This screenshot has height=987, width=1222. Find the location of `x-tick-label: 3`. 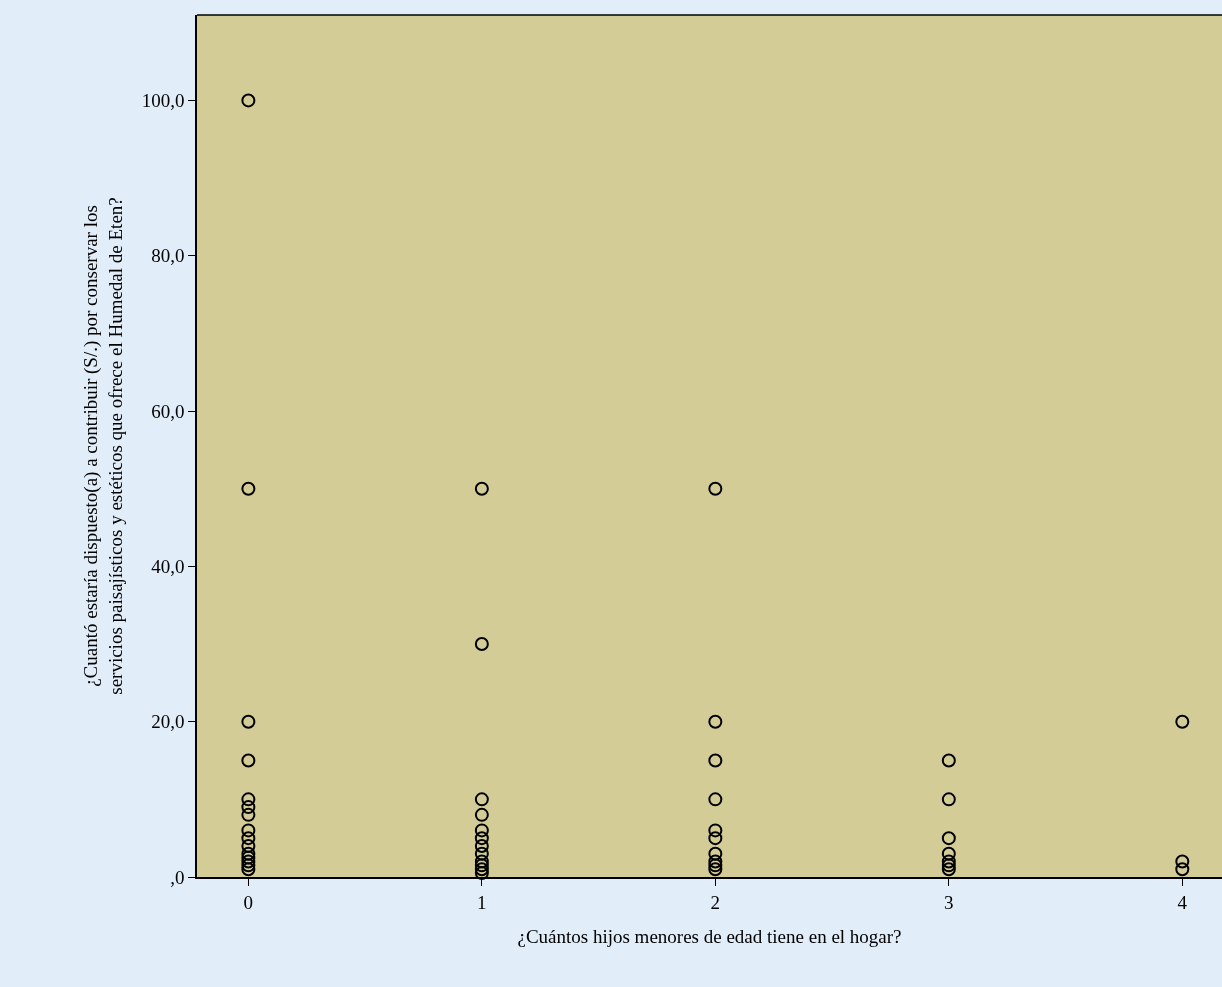

x-tick-label: 3 is located at coordinates (949, 902).